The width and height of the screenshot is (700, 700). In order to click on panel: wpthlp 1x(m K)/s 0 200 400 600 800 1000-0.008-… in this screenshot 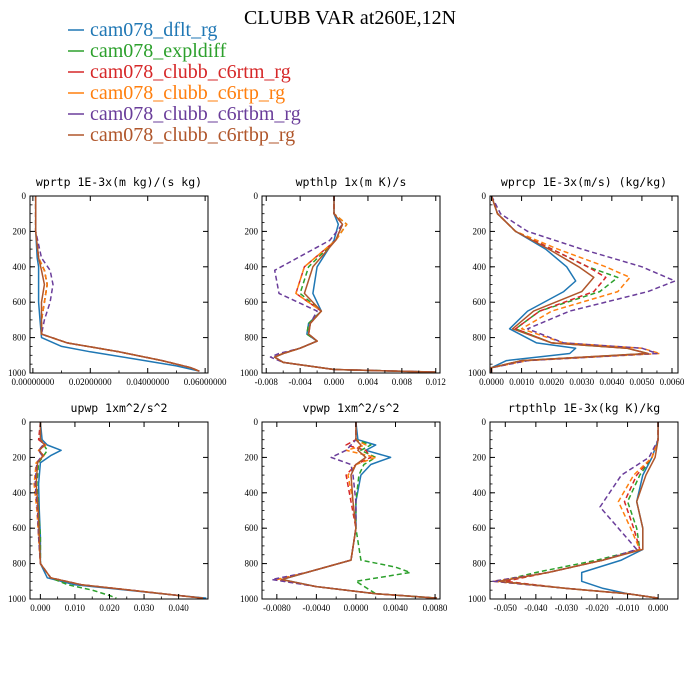, I will do `click(343, 281)`.